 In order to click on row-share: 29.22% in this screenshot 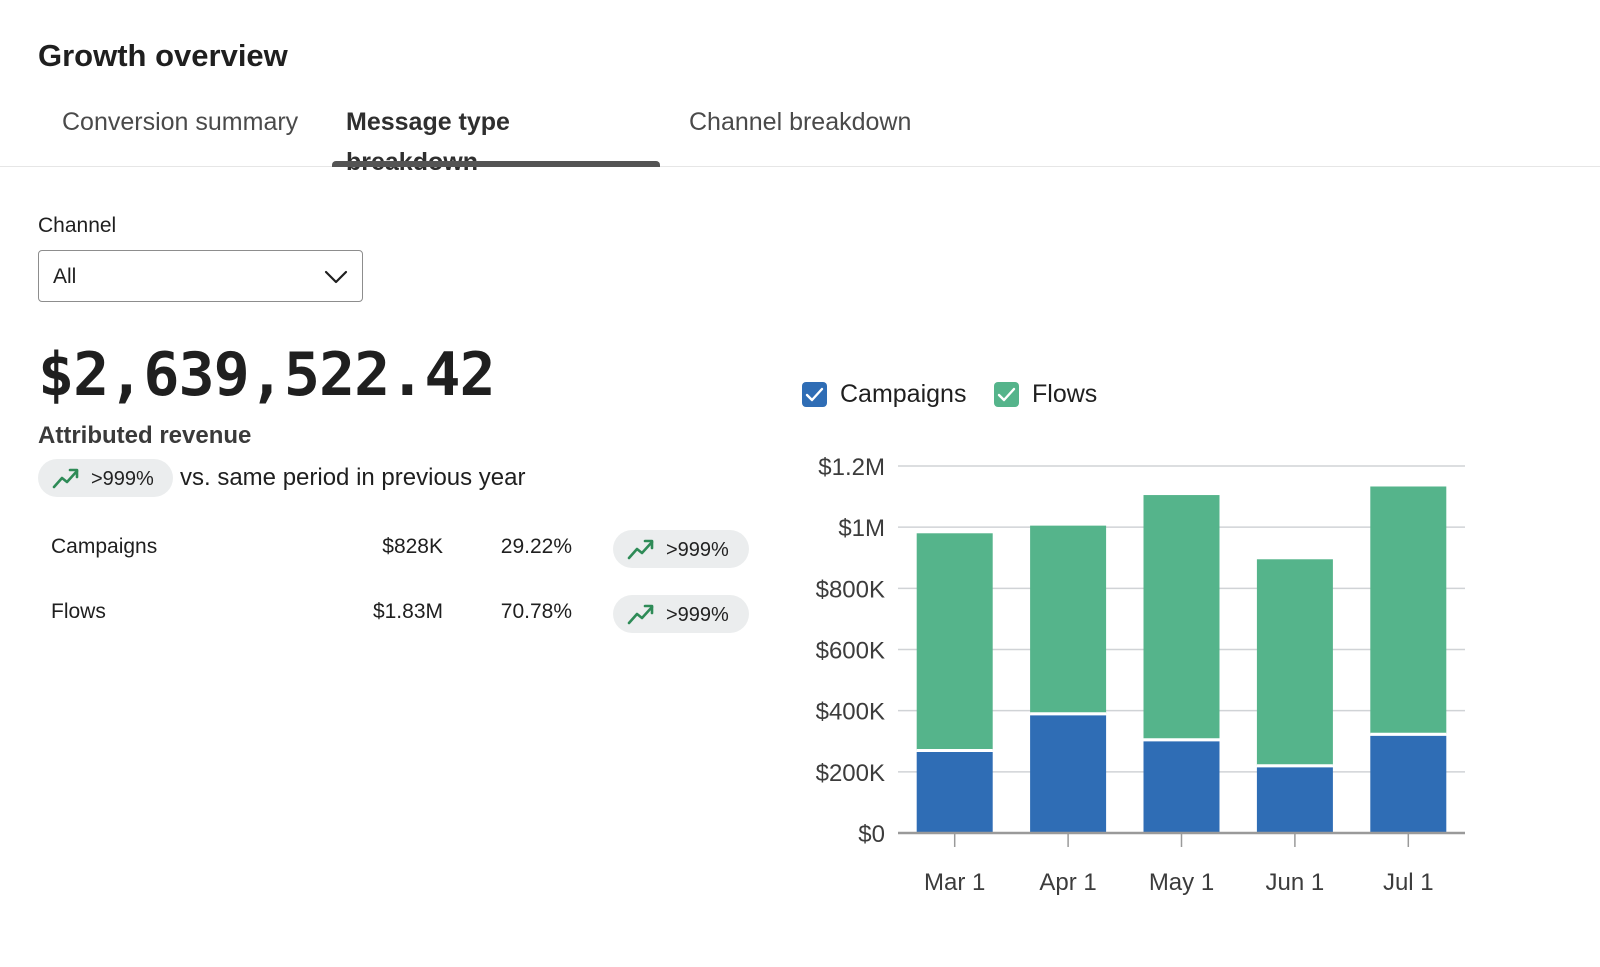, I will do `click(536, 546)`.